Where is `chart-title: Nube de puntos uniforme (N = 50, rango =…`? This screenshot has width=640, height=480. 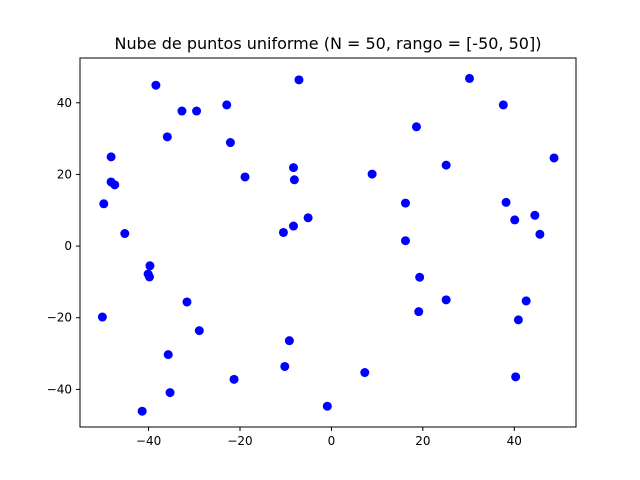
chart-title: Nube de puntos uniforme (N = 50, rango =… is located at coordinates (328, 43).